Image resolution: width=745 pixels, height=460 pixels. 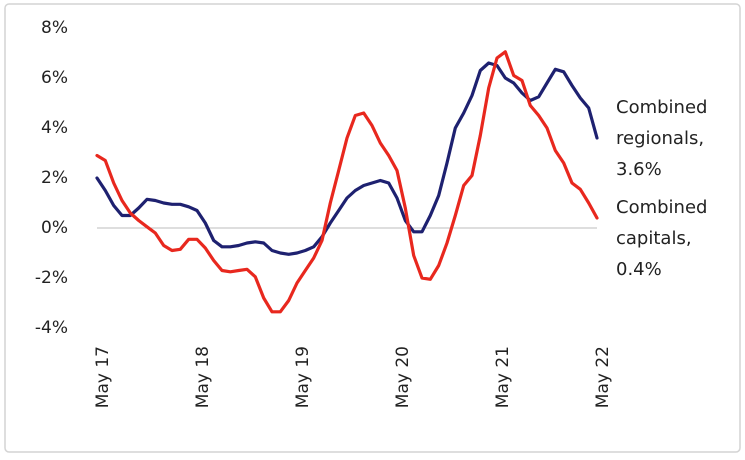 I want to click on y-tick-label: 0%, so click(x=54, y=228).